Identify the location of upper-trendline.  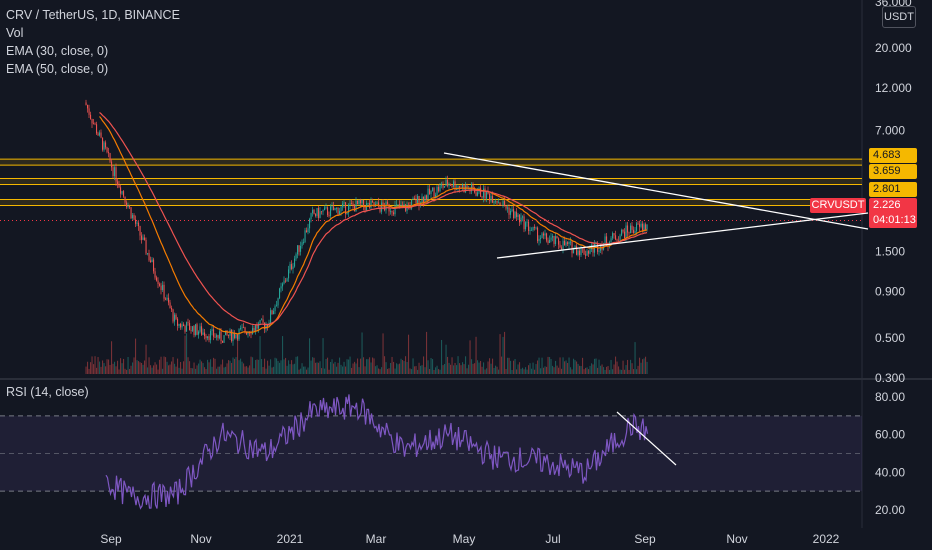
(656, 191).